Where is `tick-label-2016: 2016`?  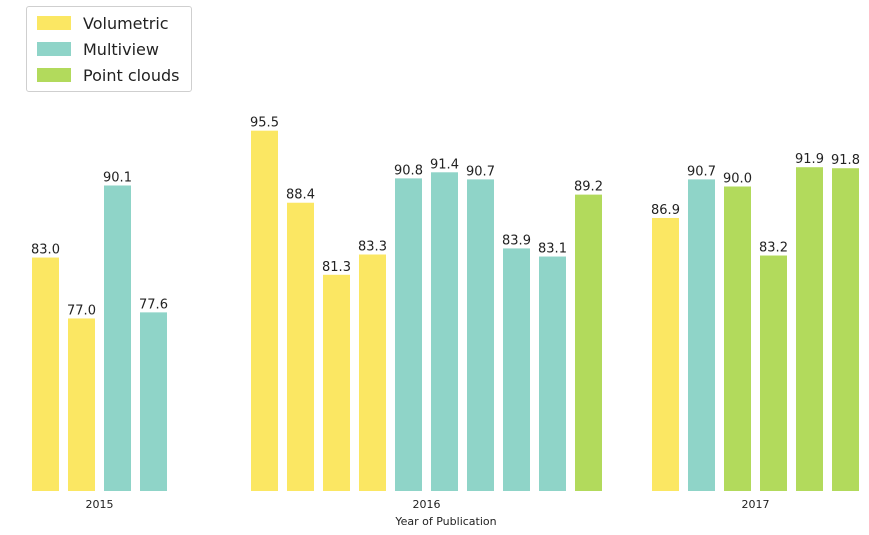 tick-label-2016: 2016 is located at coordinates (427, 504).